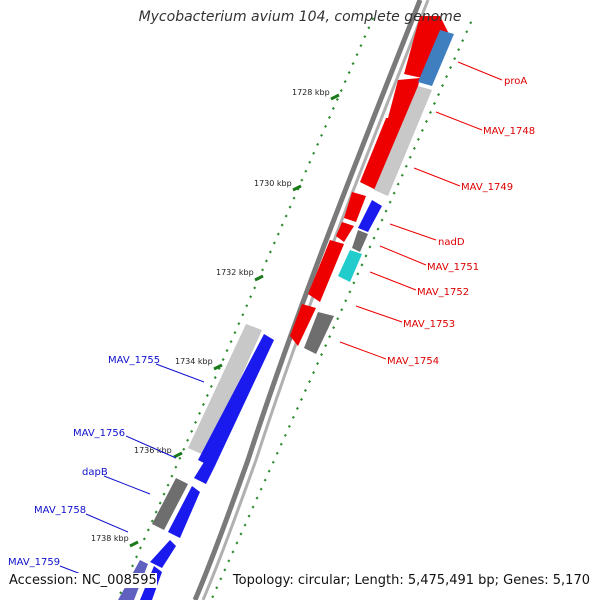  Describe the element at coordinates (83, 580) in the screenshot. I see `accession-text: Accession: NC_008595` at that location.